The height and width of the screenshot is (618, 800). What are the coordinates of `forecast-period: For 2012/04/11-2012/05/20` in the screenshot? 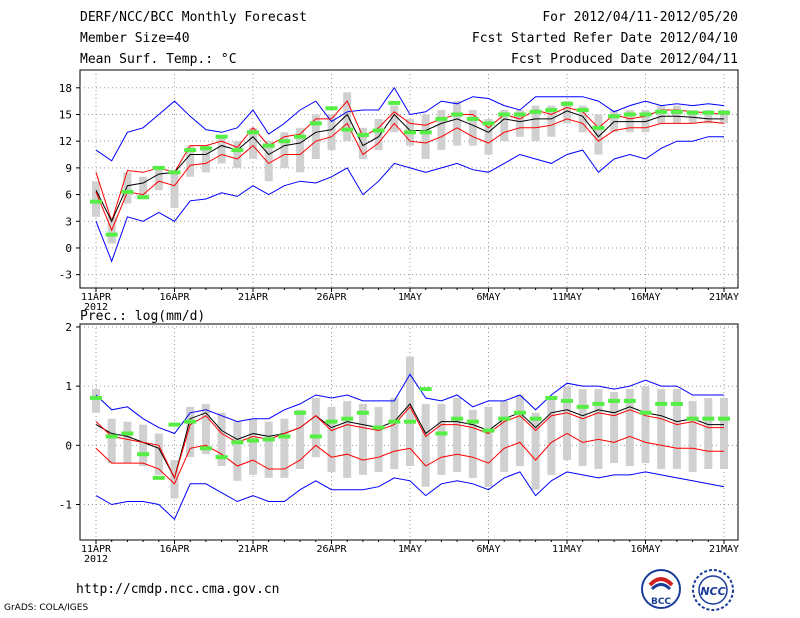 It's located at (640, 17).